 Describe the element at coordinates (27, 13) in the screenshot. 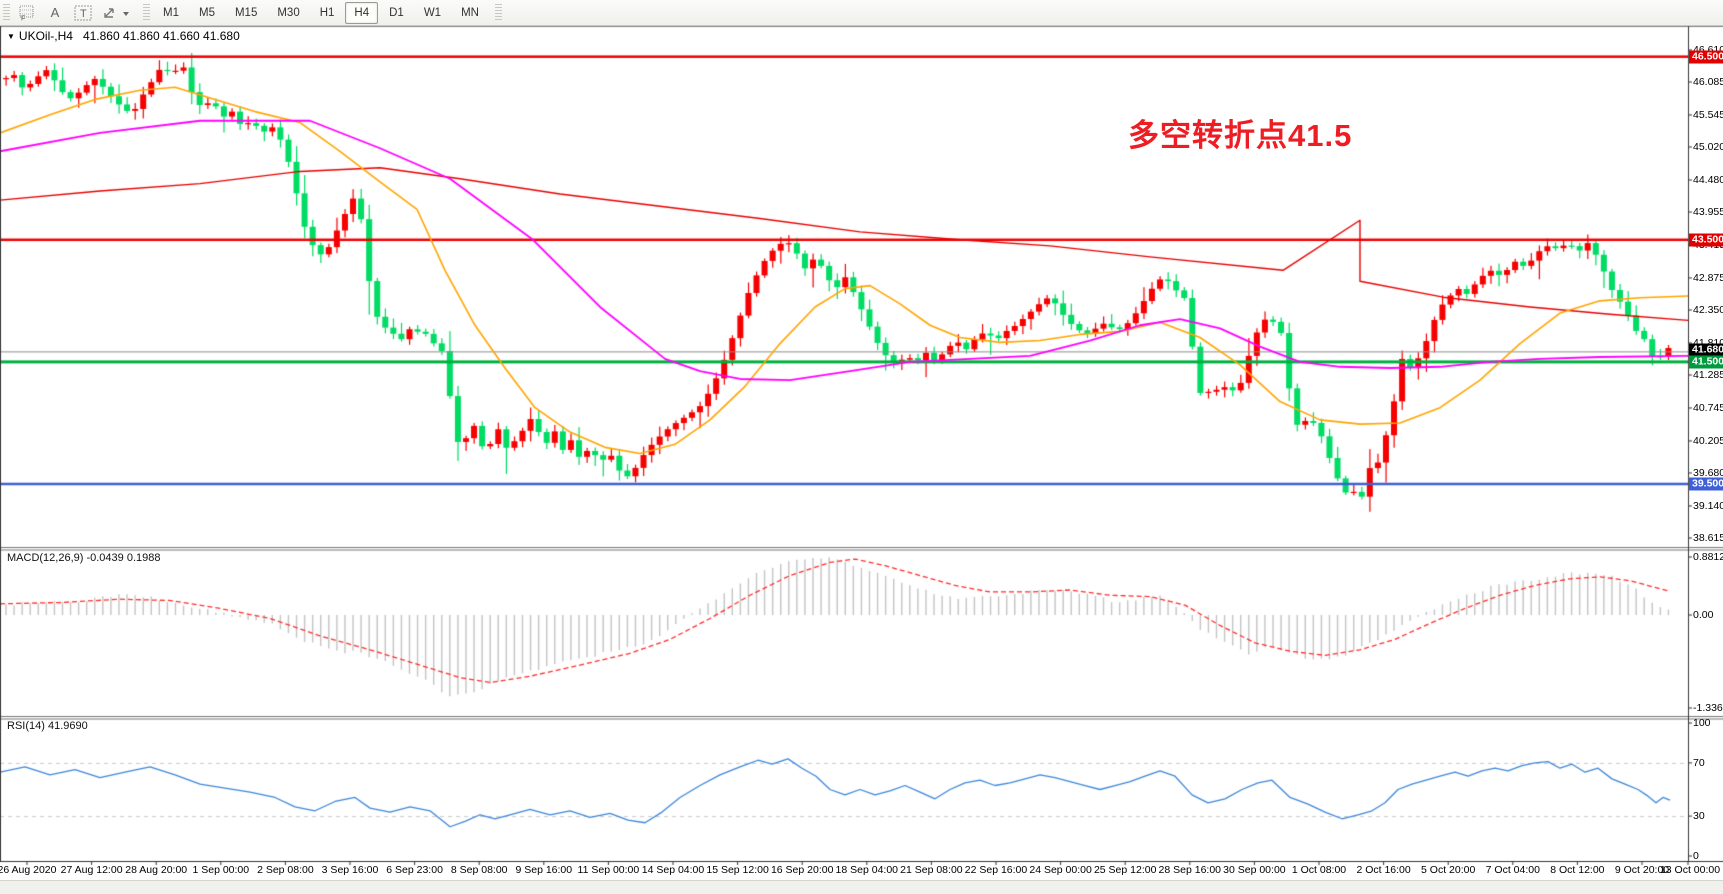

I see `grid-f-icon: F` at that location.